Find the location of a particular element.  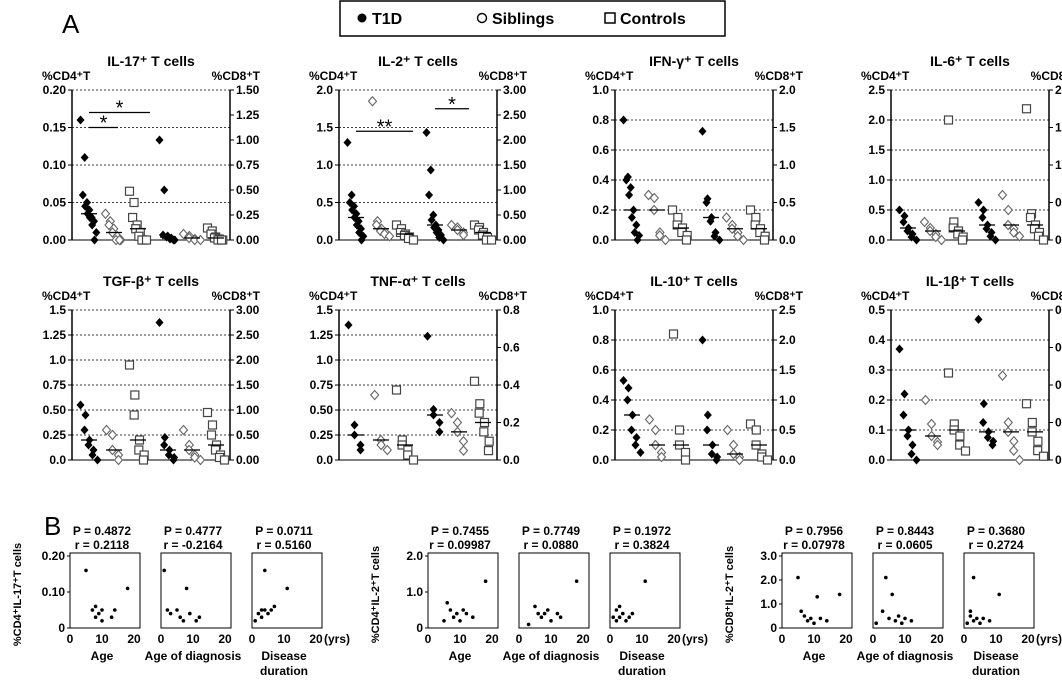

right-tick-label: 2.5 is located at coordinates (787, 310).